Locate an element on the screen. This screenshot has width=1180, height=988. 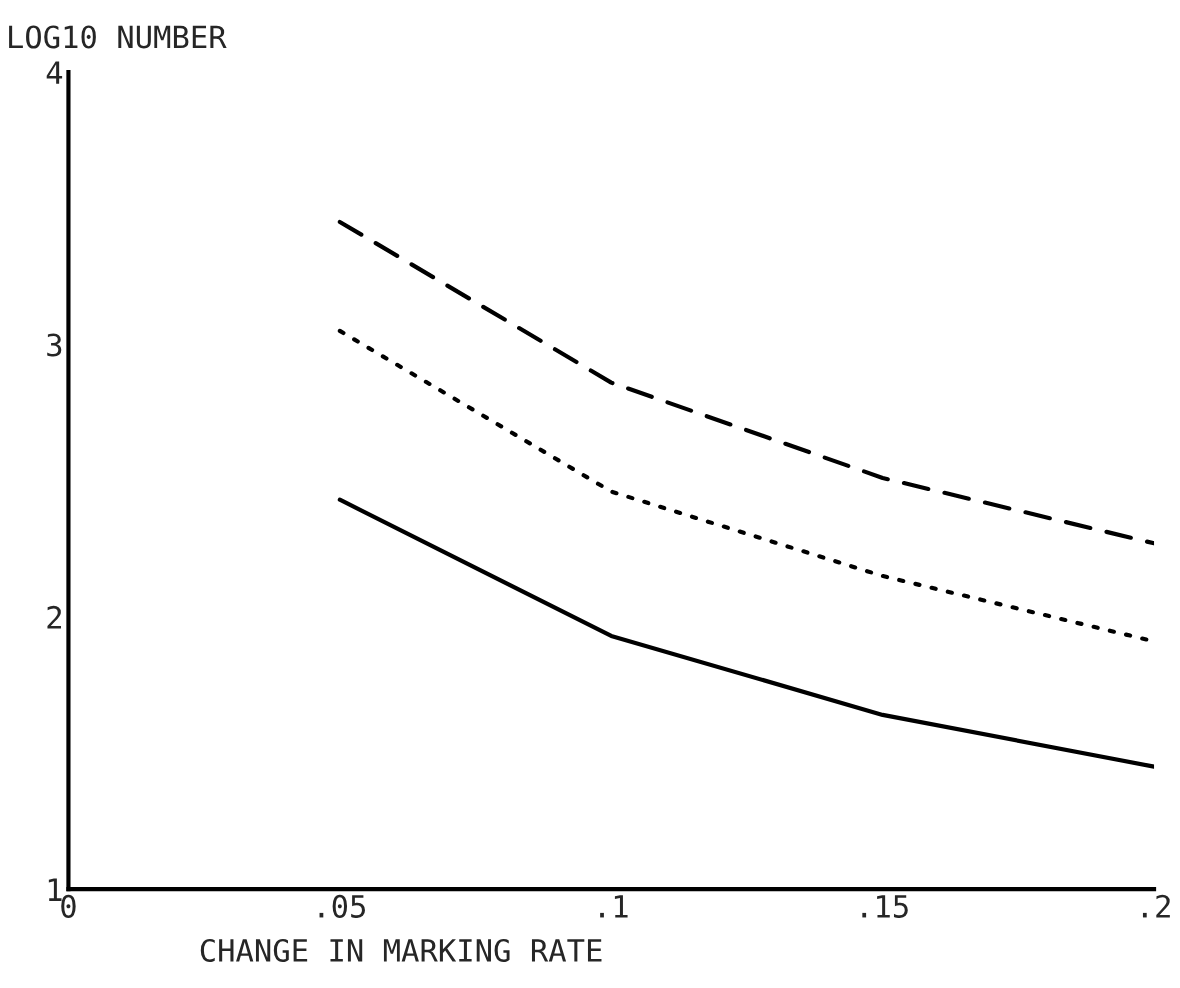
x-axis-title: CHANGE IN MARKING RATE is located at coordinates (401, 950).